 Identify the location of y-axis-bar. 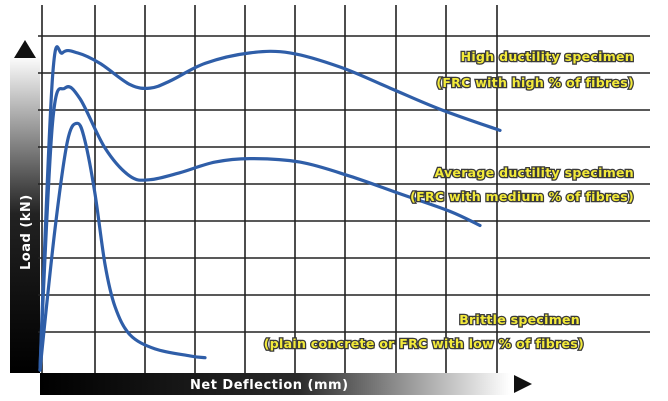
(25, 214).